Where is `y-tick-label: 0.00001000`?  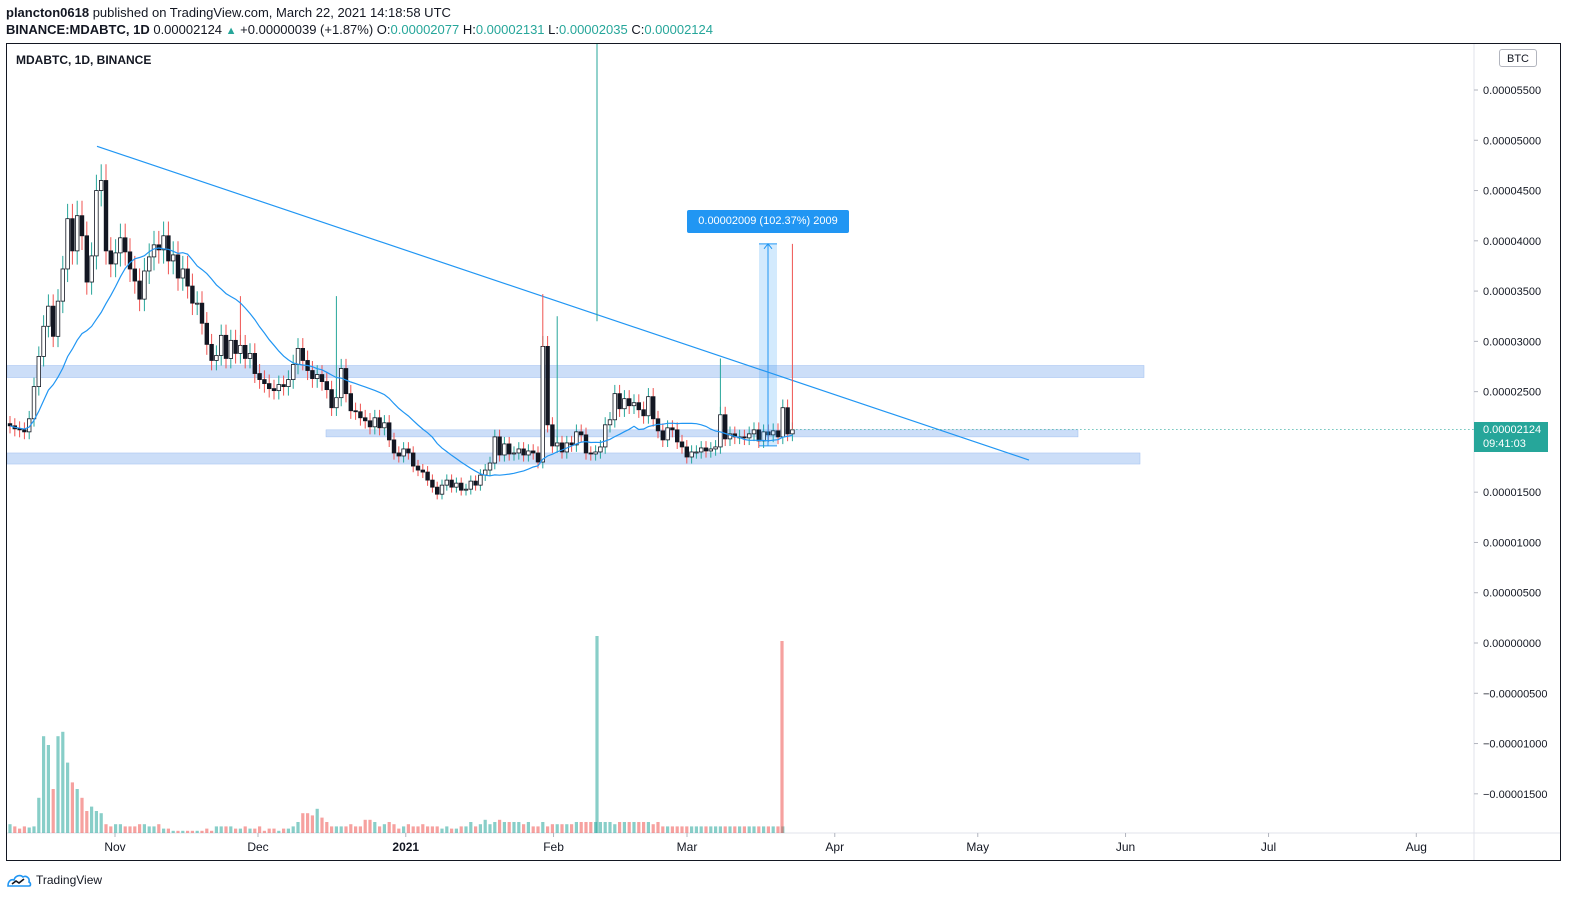 y-tick-label: 0.00001000 is located at coordinates (1512, 543).